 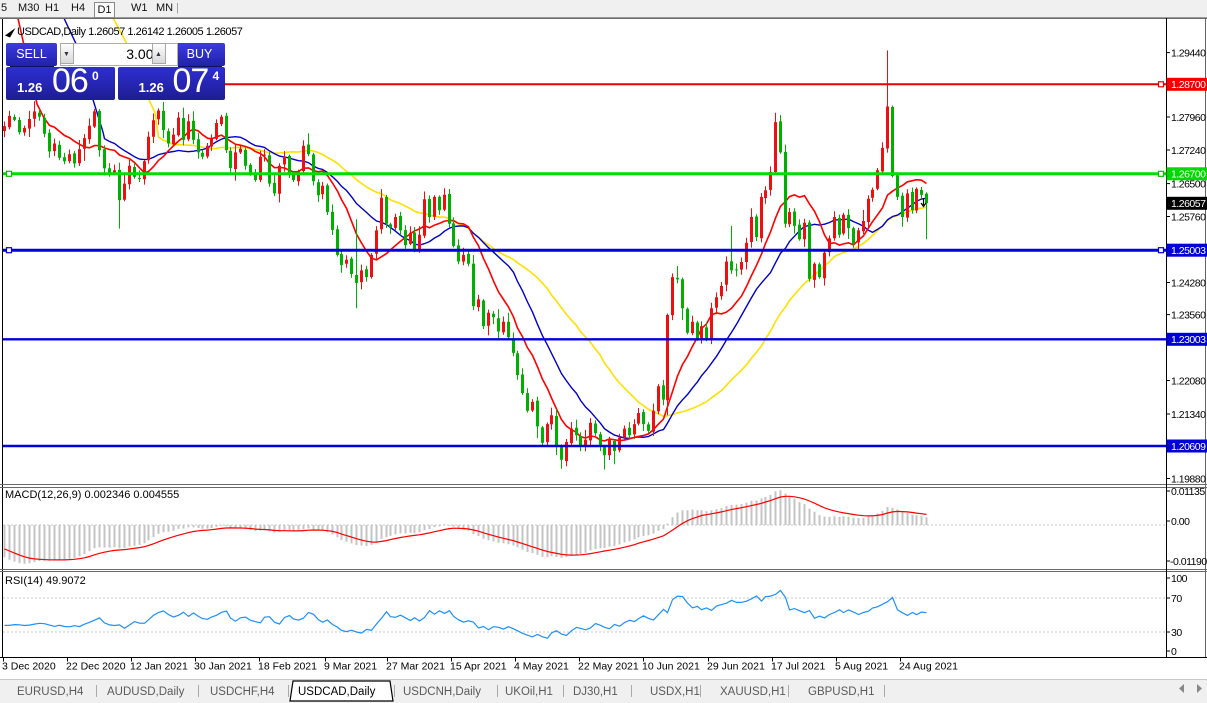 What do you see at coordinates (675, 692) in the screenshot?
I see `svg-text: USDX,H1` at bounding box center [675, 692].